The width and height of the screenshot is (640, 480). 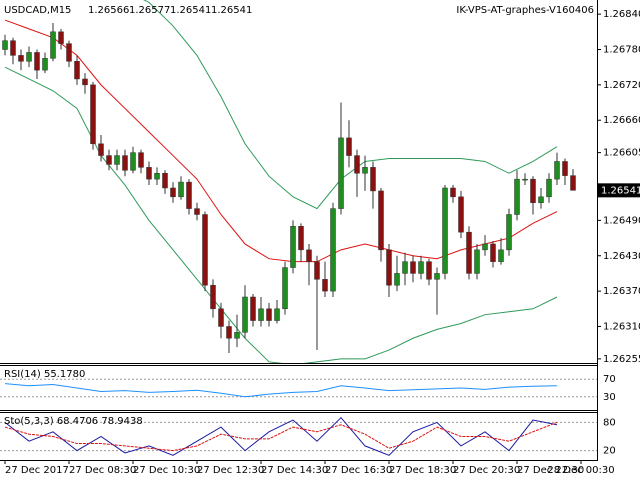 What do you see at coordinates (621, 85) in the screenshot?
I see `price-tick-label: 1.26720` at bounding box center [621, 85].